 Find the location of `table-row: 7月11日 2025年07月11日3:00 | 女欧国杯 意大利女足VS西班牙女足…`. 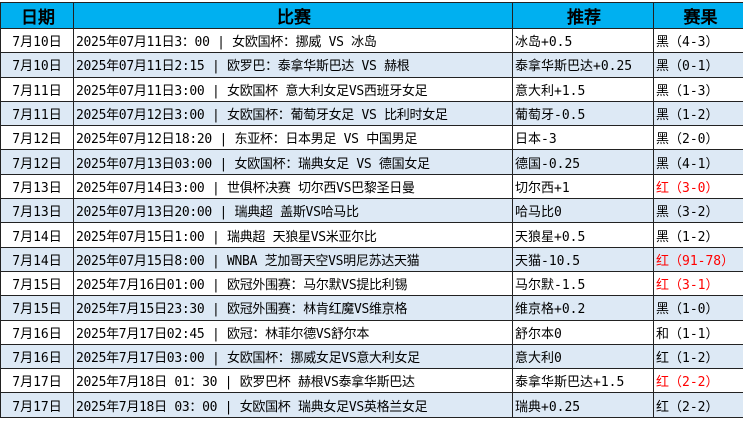

table-row: 7月11日 2025年07月11日3:00 | 女欧国杯 意大利女足VS西班牙女足… is located at coordinates (371, 89).